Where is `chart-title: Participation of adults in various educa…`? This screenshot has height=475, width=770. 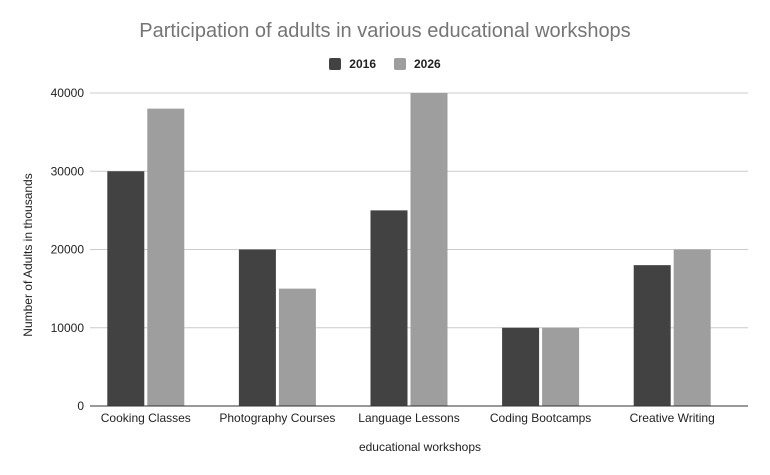
chart-title: Participation of adults in various educa… is located at coordinates (385, 31).